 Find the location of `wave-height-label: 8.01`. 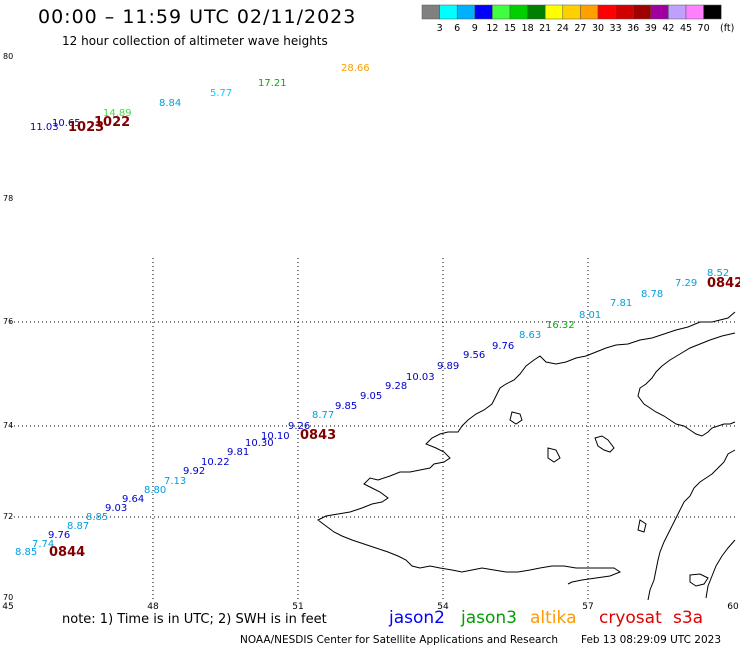

wave-height-label: 8.01 is located at coordinates (590, 315).